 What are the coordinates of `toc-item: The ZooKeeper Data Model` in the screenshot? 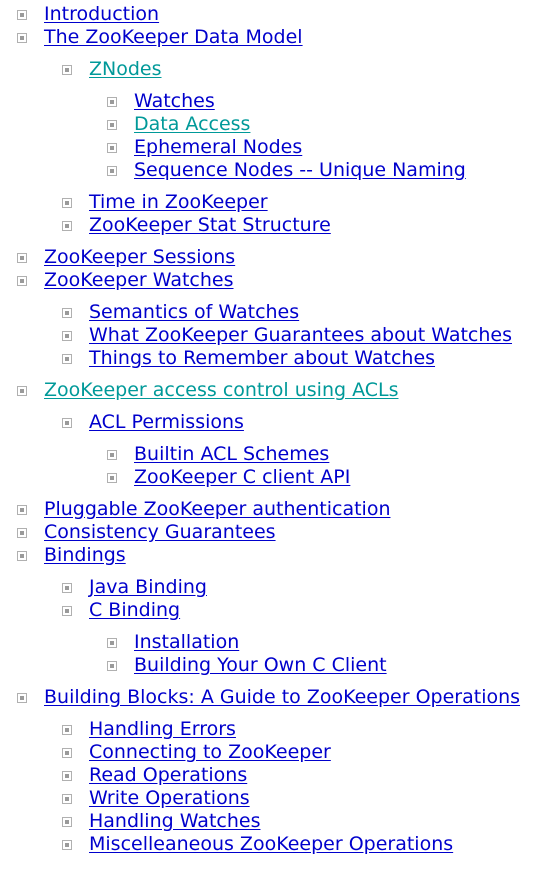 It's located at (274, 37).